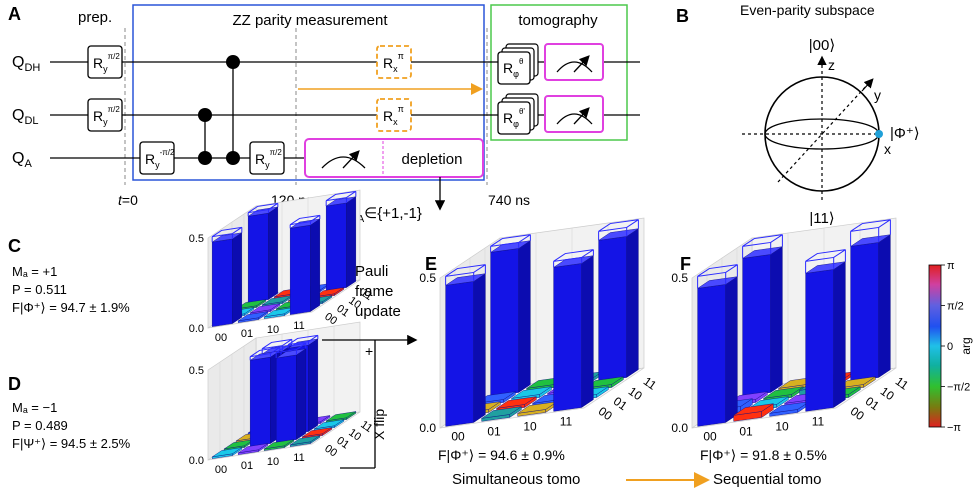 This screenshot has width=977, height=496. I want to click on cz-gate-dh-a, so click(233, 110).